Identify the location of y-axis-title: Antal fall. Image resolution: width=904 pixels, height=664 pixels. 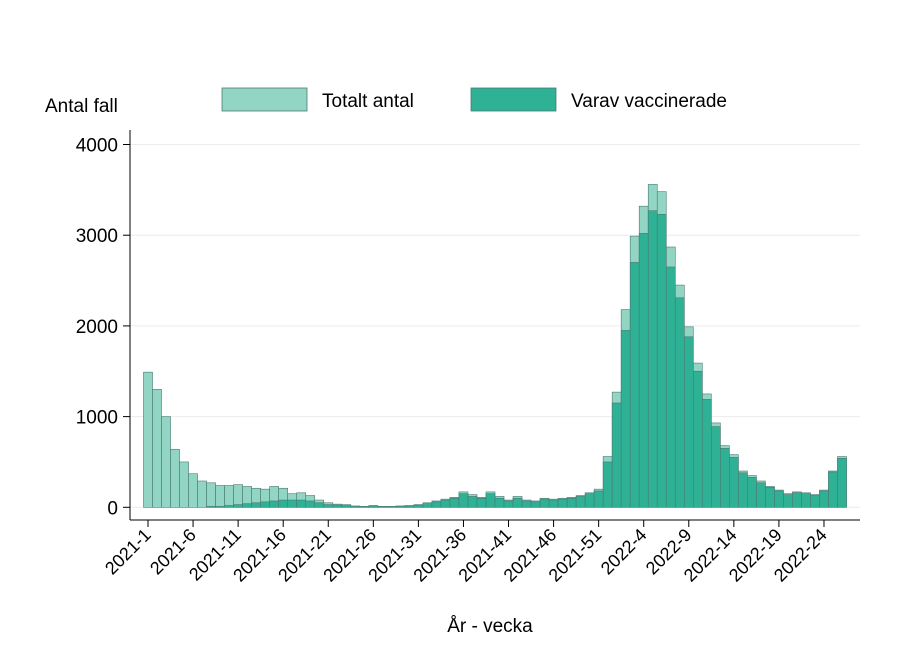
(81, 106).